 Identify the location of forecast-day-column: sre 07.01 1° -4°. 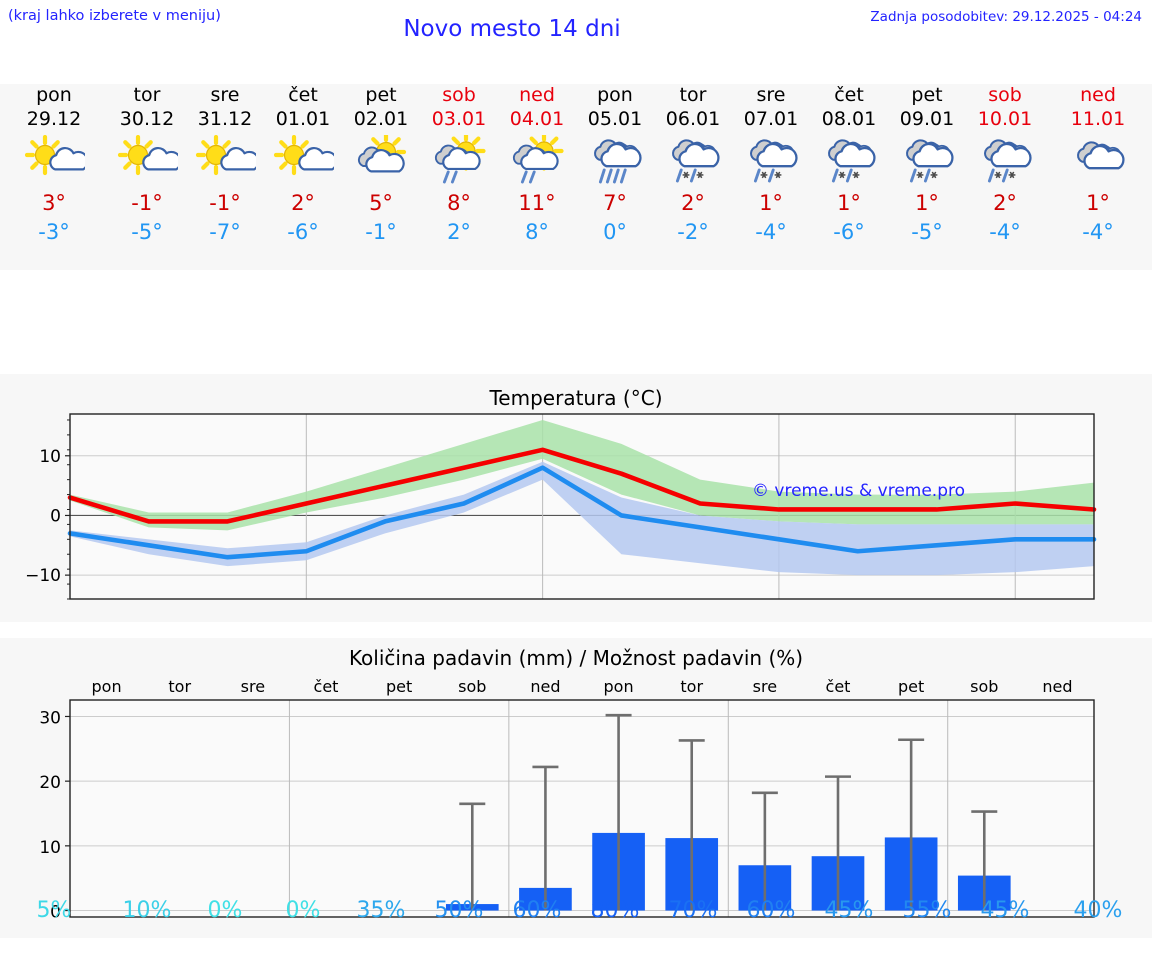
(771, 165).